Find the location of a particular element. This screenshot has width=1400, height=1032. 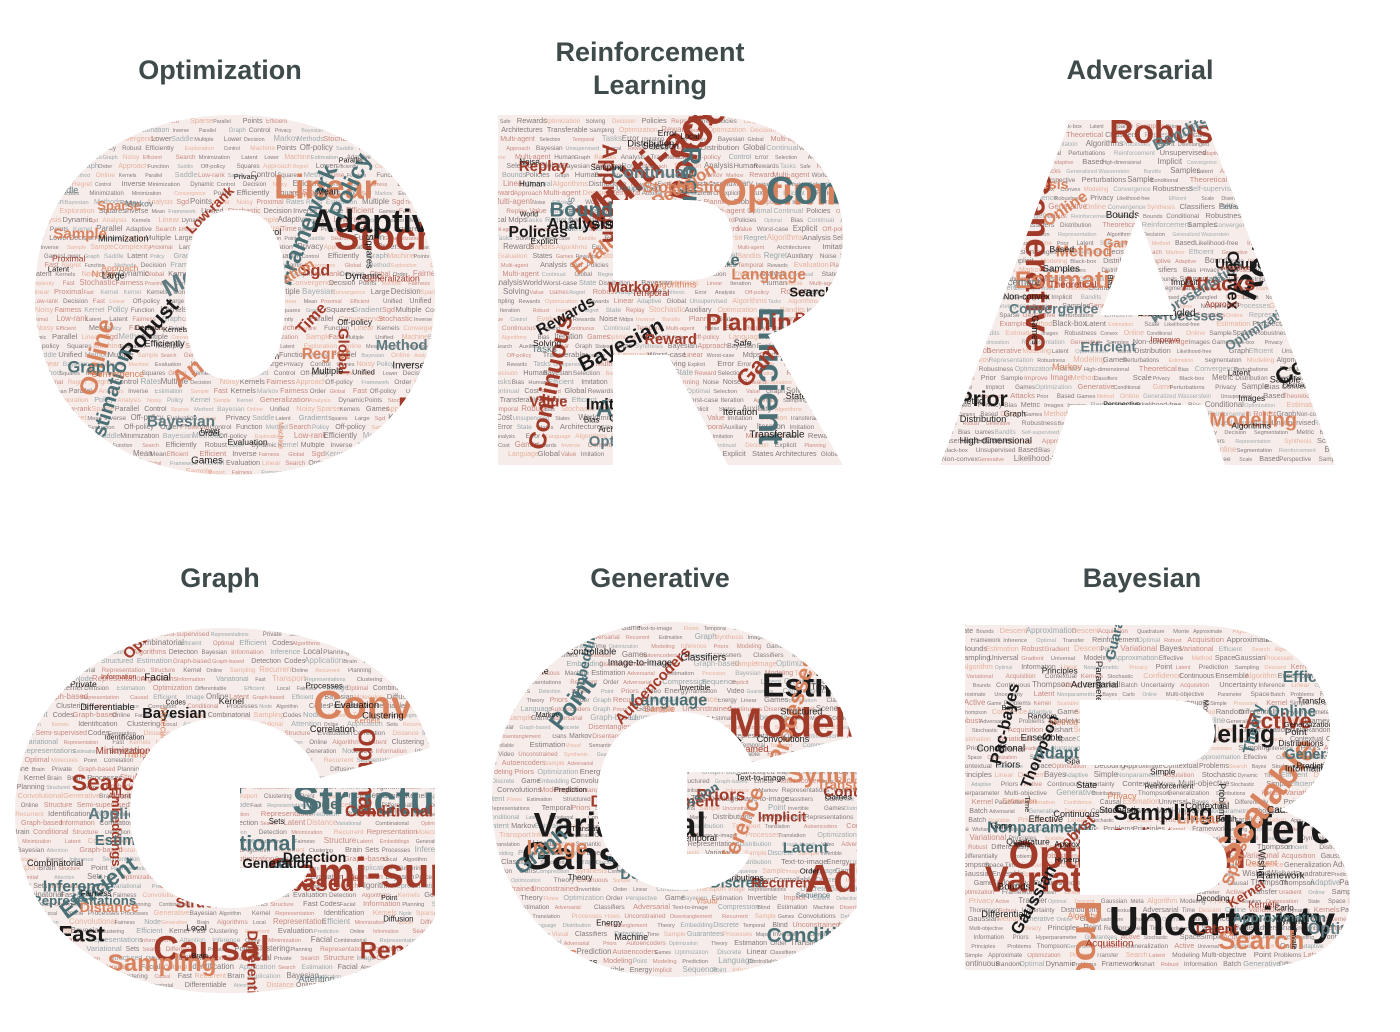

filler-word: Minimization is located at coordinates (164, 185).